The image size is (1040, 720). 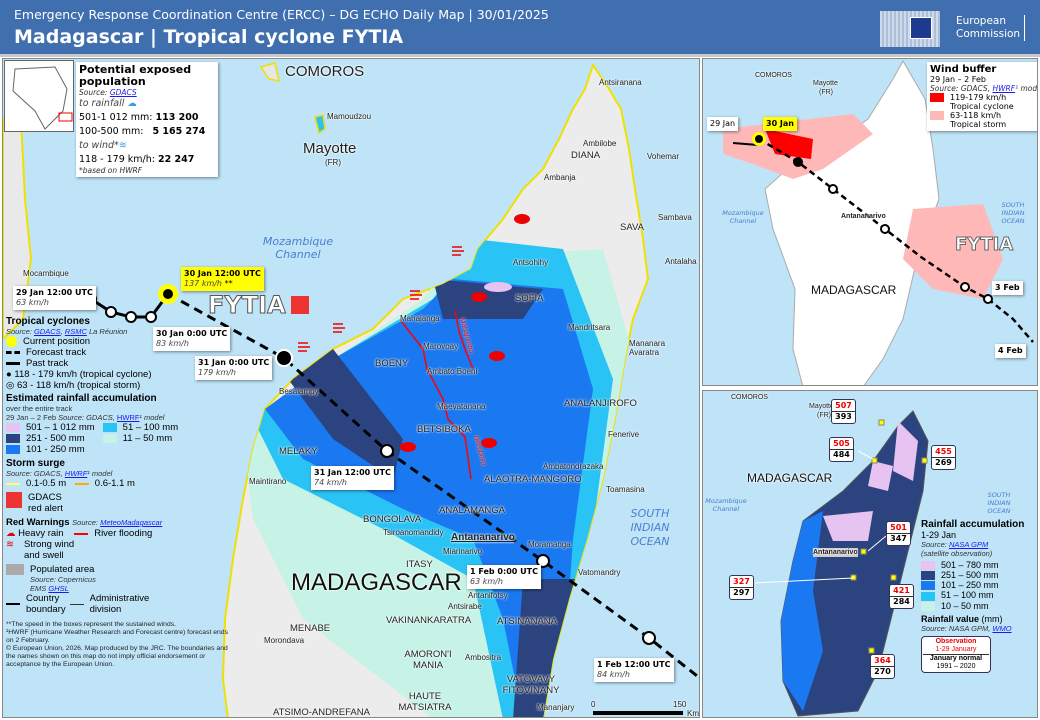 What do you see at coordinates (1002, 628) in the screenshot?
I see `wmo-link: WMO` at bounding box center [1002, 628].